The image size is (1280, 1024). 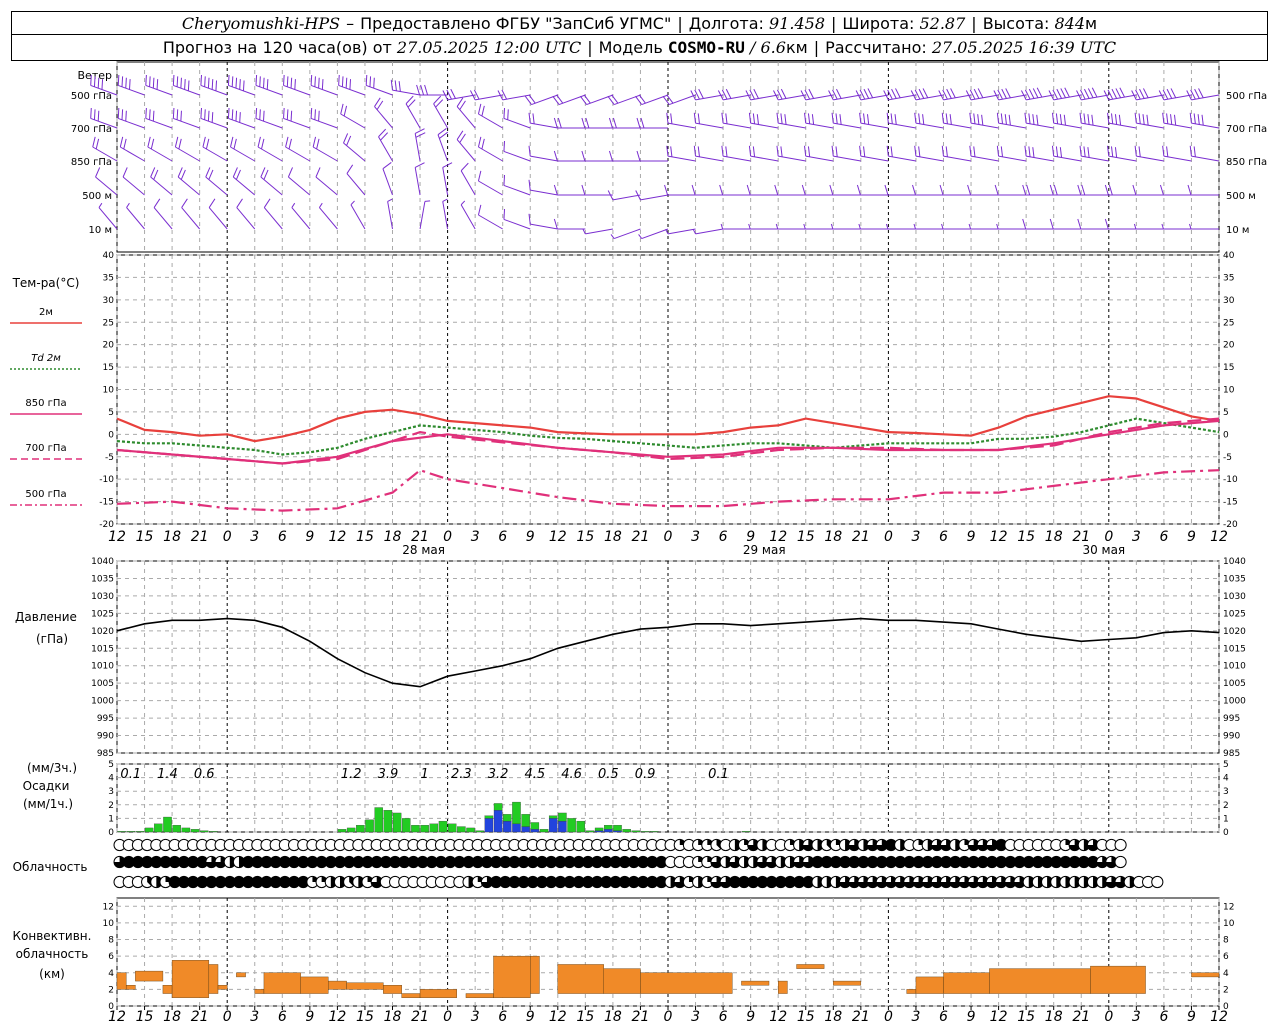 What do you see at coordinates (50, 867) in the screenshot?
I see `cloud-axis-label: Облачность` at bounding box center [50, 867].